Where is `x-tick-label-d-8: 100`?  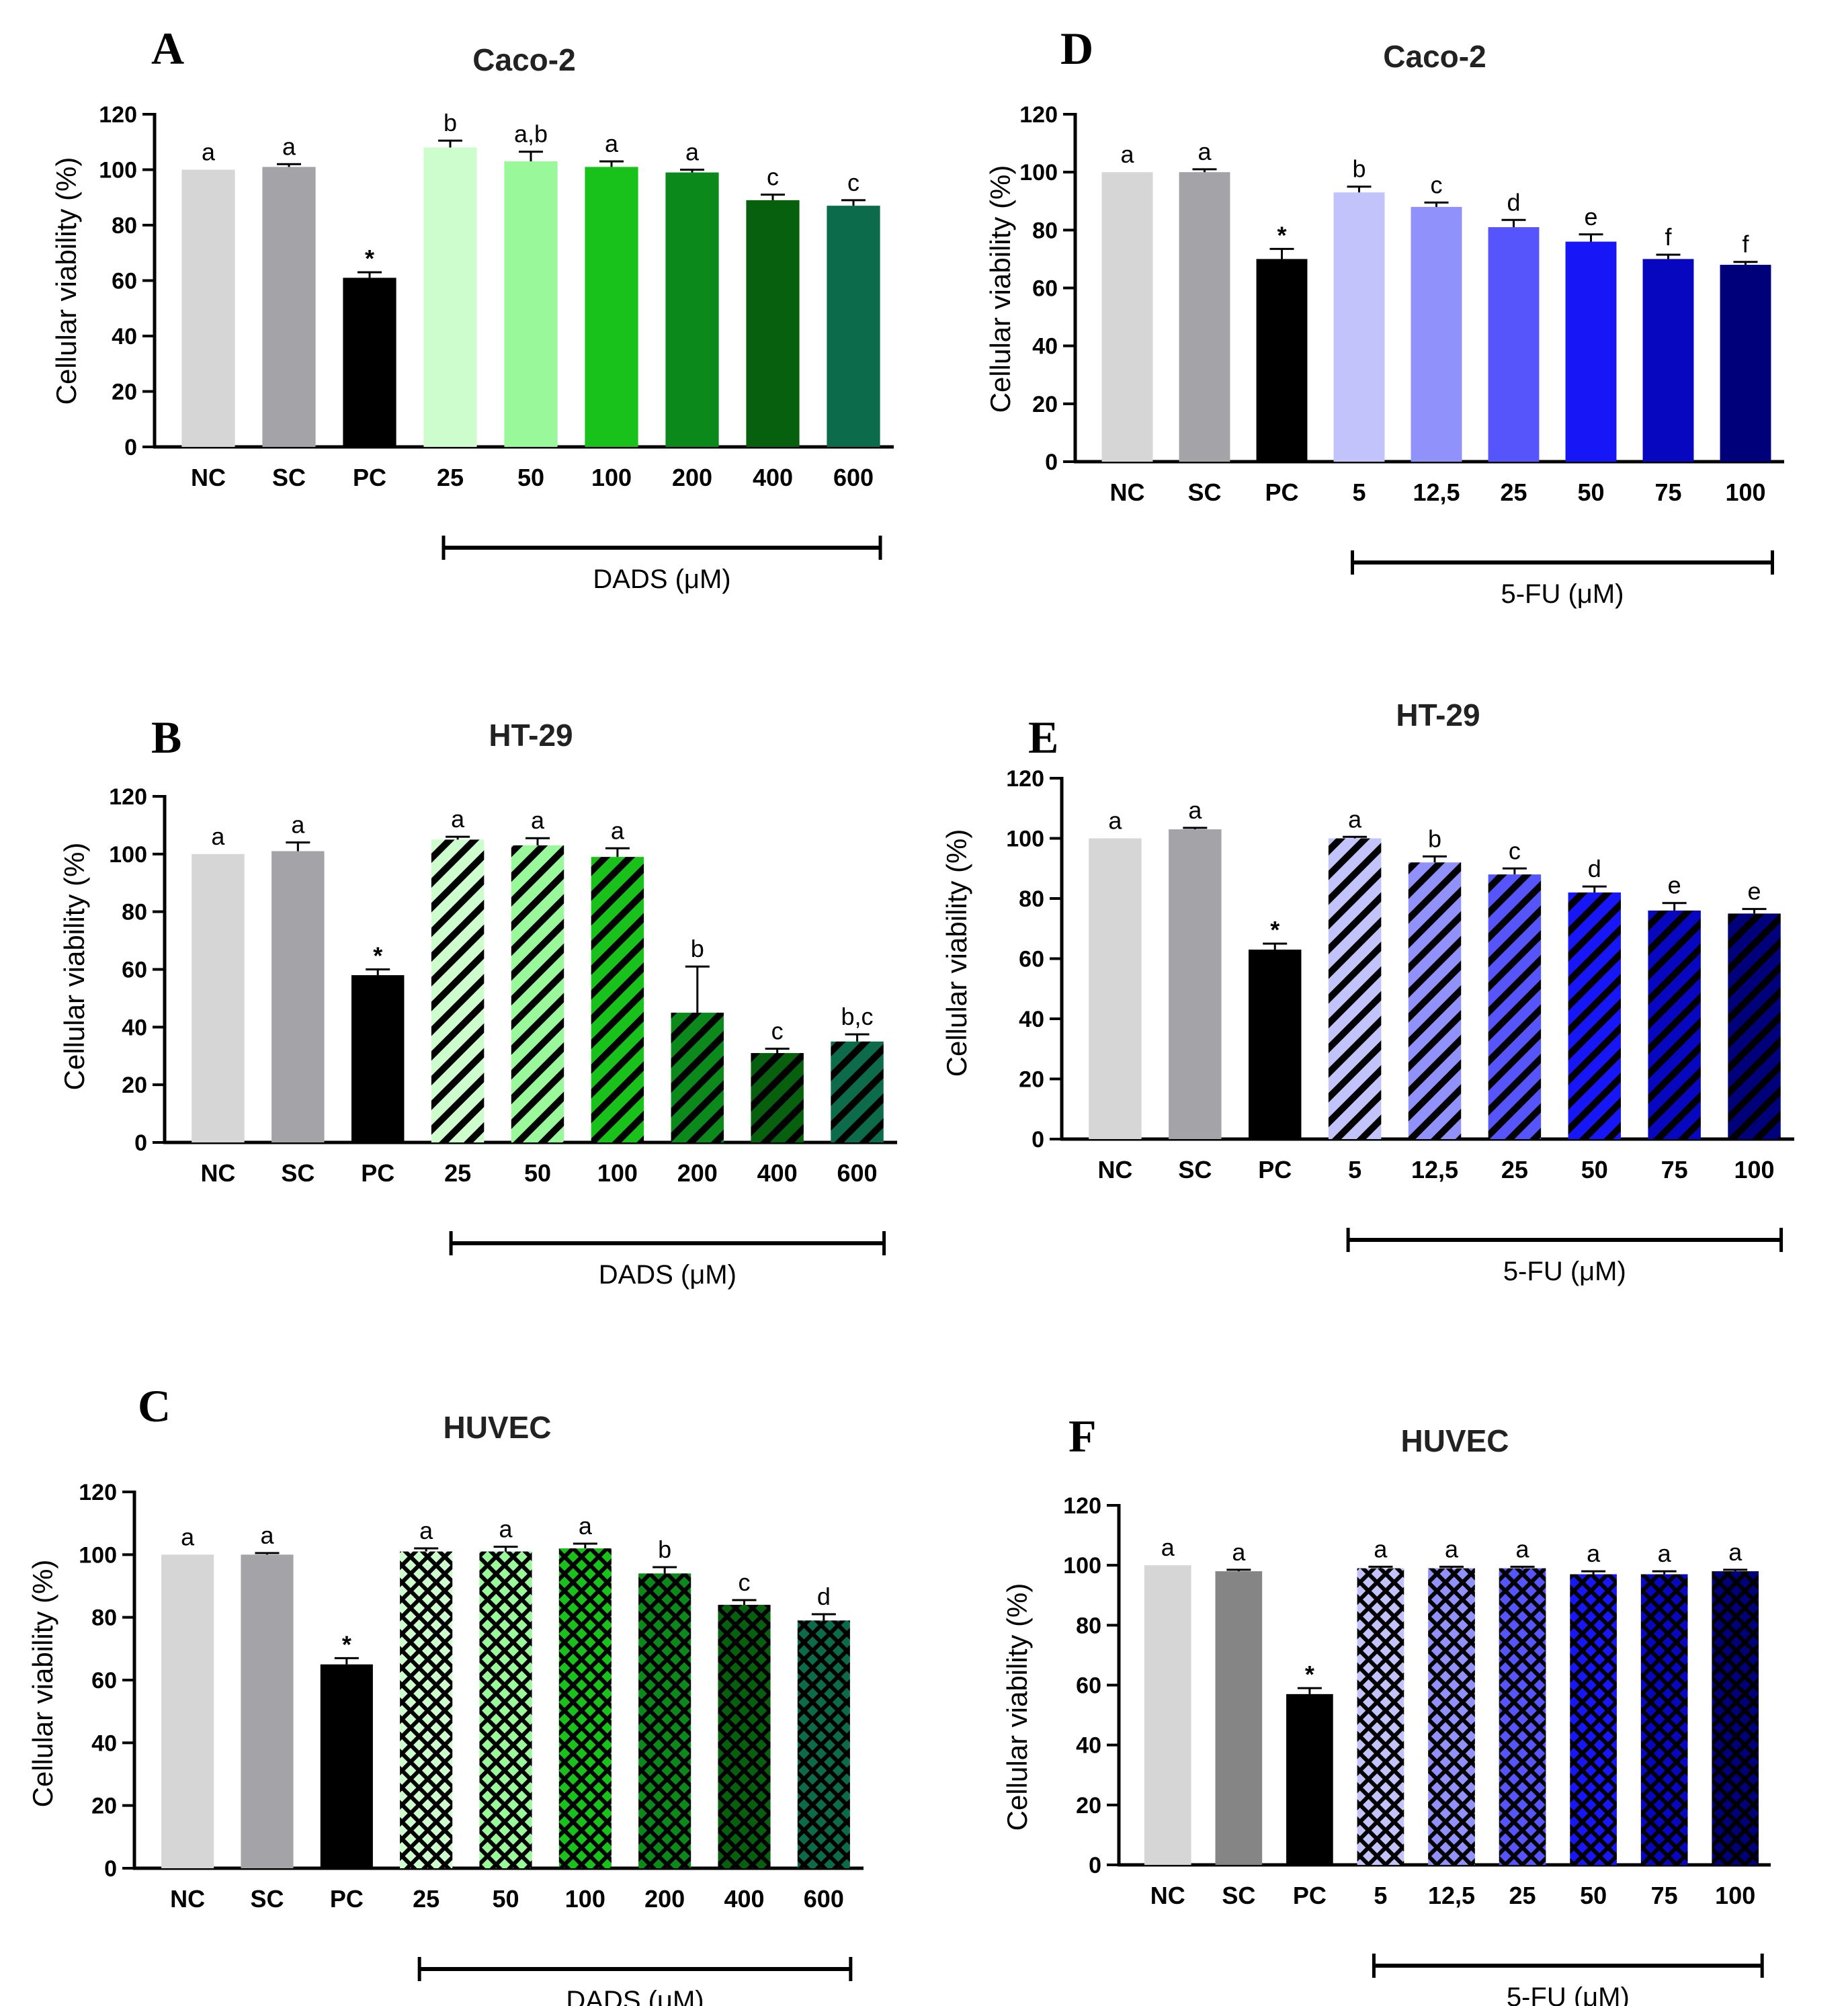 x-tick-label-d-8: 100 is located at coordinates (1745, 492).